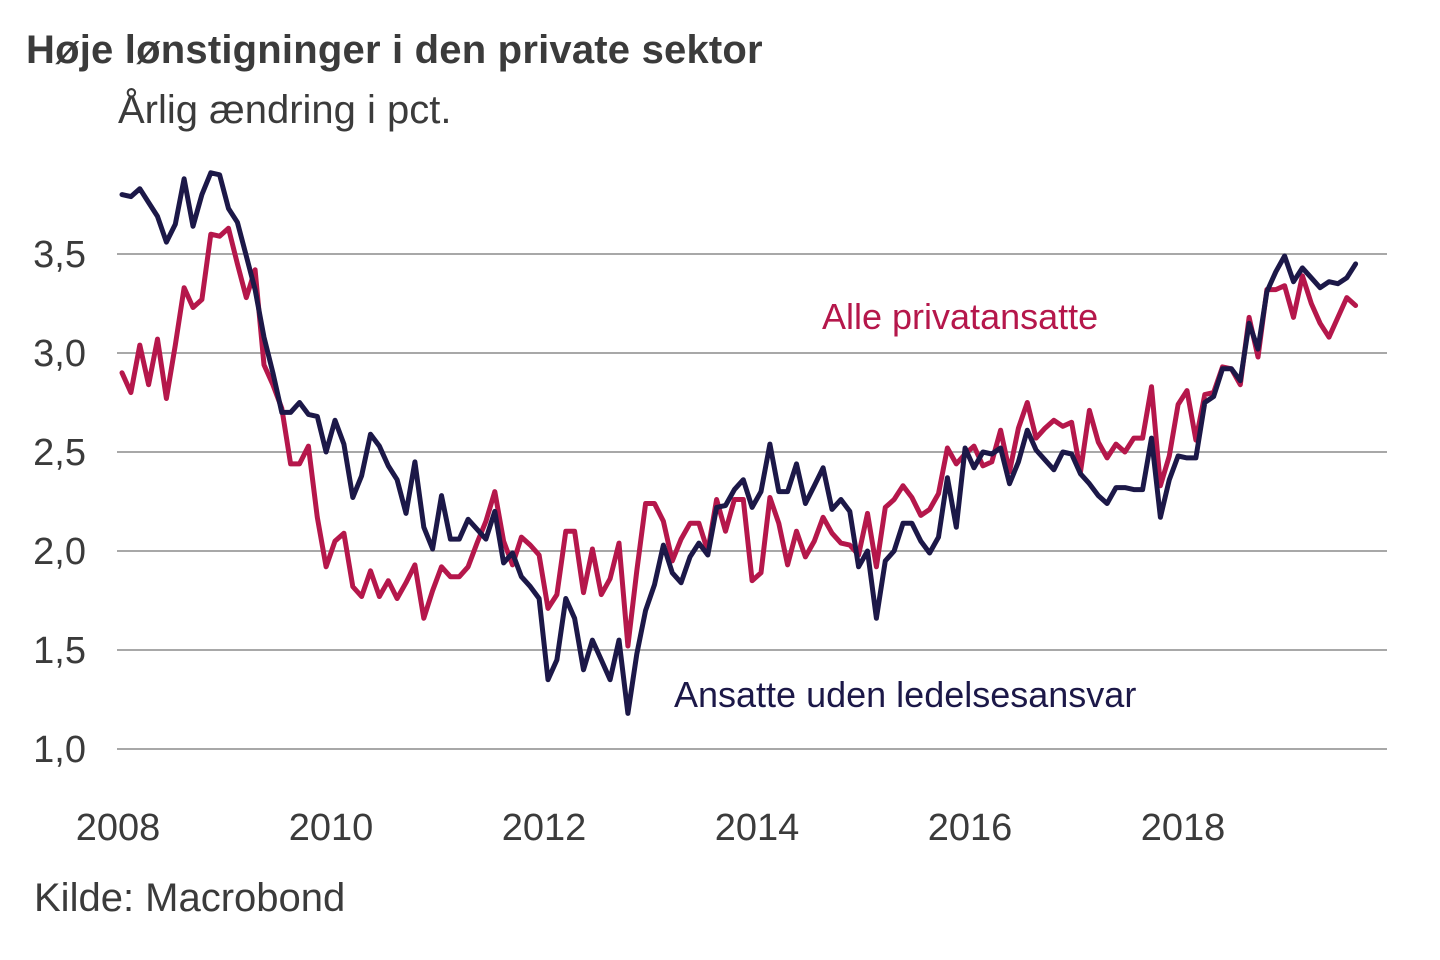 Image resolution: width=1440 pixels, height=960 pixels. I want to click on chart-title: Høje lønstigninger i den private sektor, so click(394, 50).